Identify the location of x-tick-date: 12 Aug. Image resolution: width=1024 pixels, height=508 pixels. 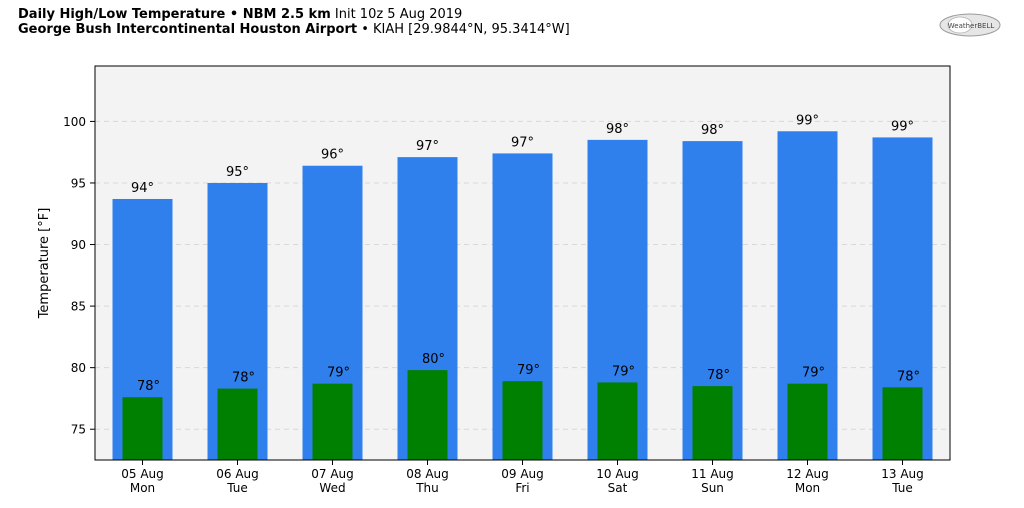
(807, 474).